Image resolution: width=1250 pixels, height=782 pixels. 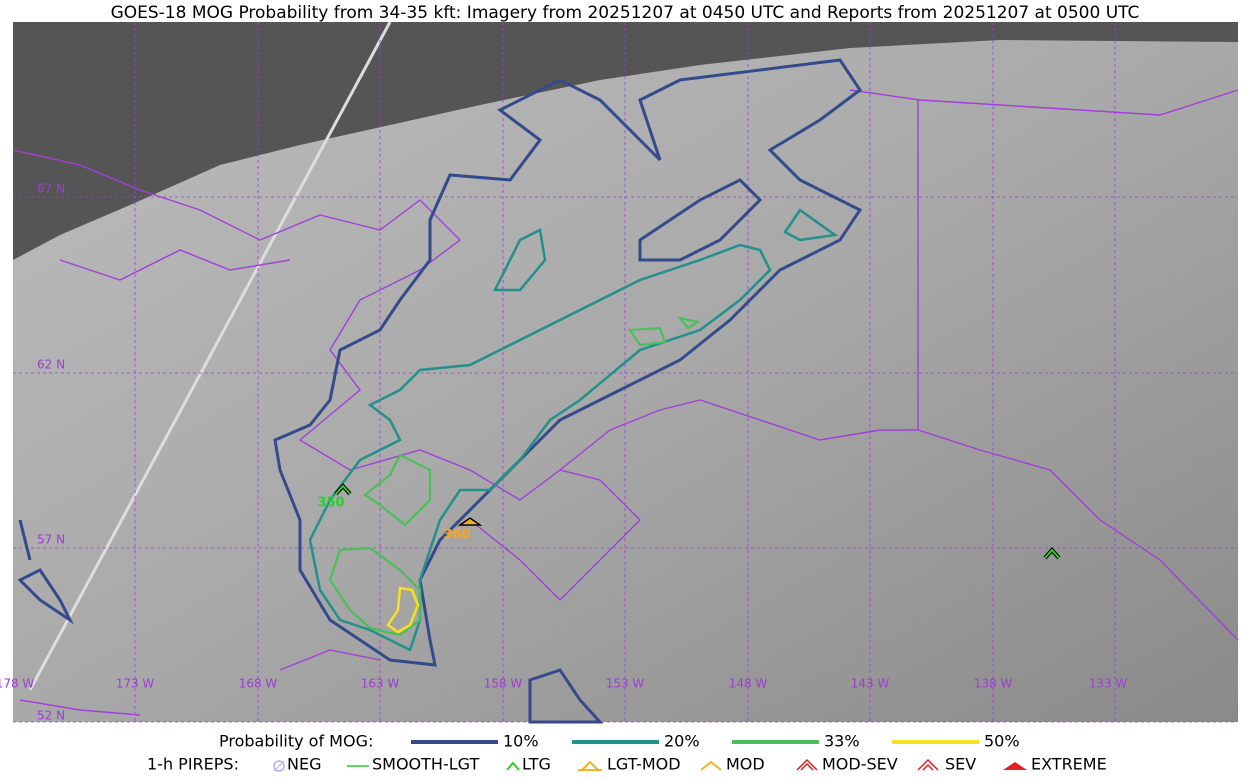 I want to click on legend-label: EXTREME, so click(x=1069, y=764).